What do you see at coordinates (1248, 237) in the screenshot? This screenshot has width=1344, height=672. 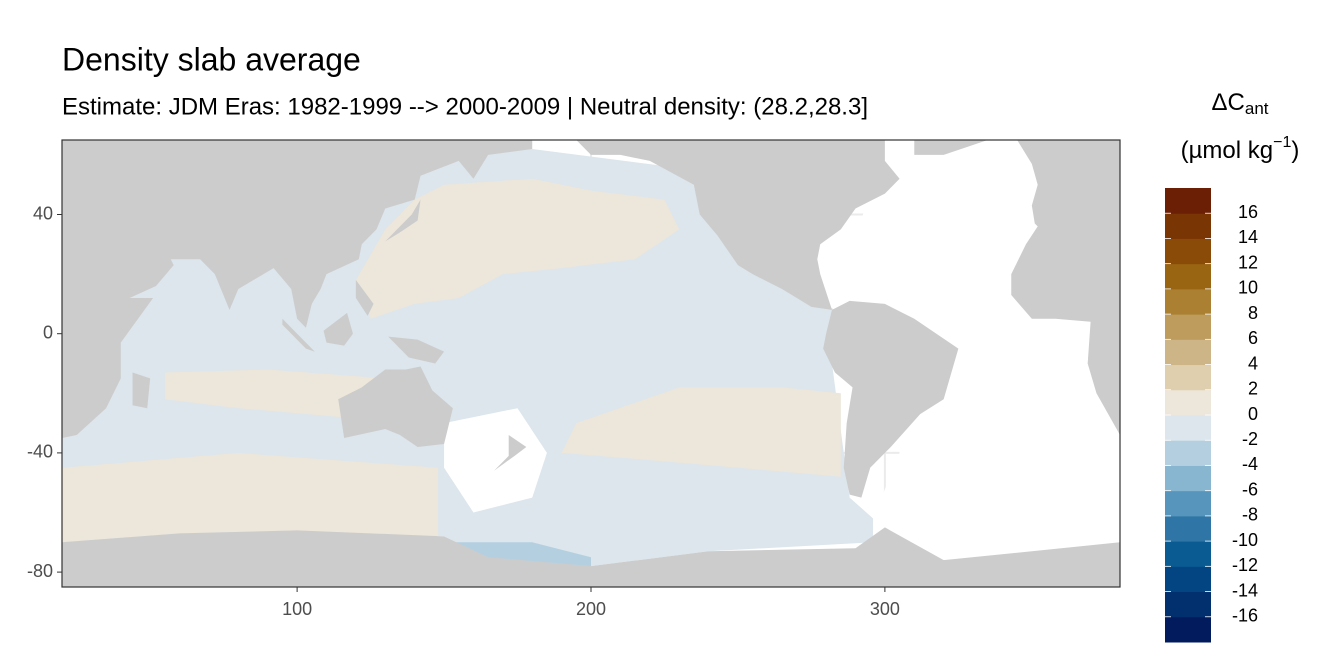 I see `legend-label: 14` at bounding box center [1248, 237].